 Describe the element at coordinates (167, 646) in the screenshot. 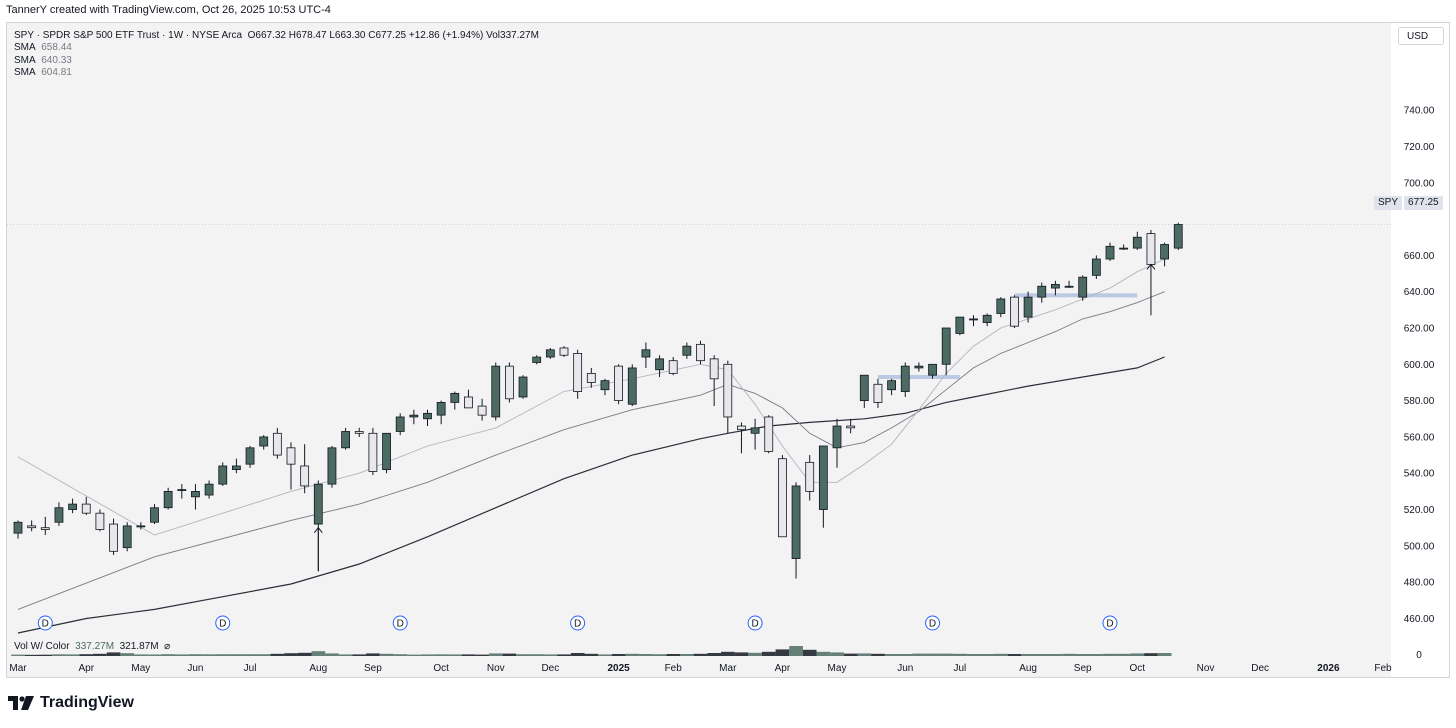

I see `null-icon: ⌀` at that location.